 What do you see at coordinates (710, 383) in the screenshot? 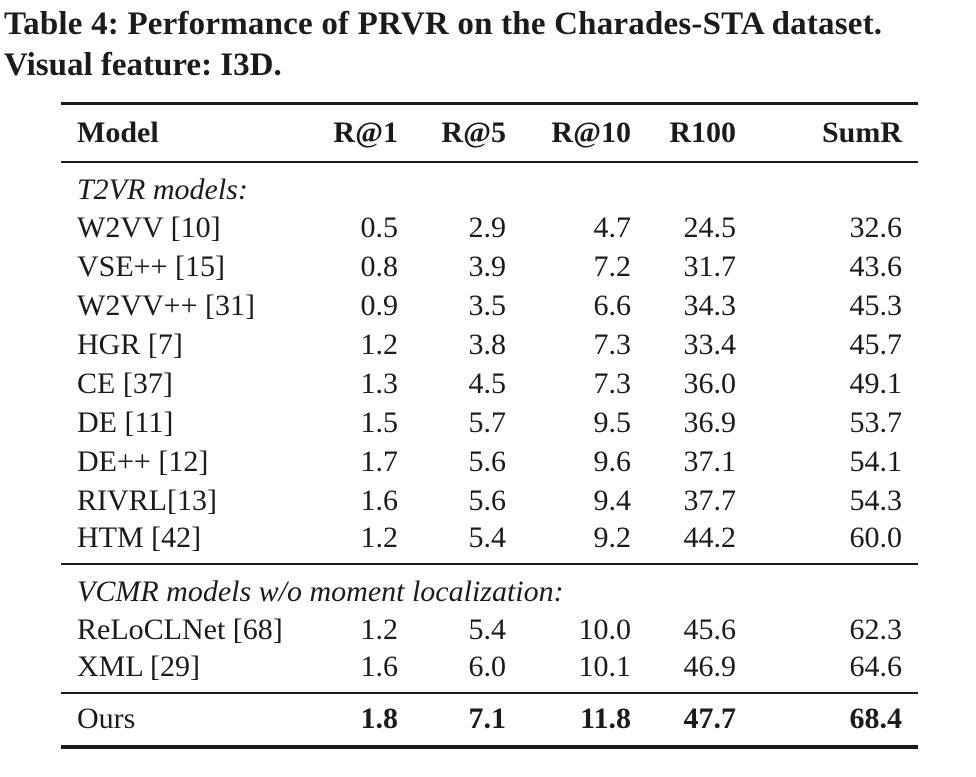
I see `r100-cell: 36.0` at bounding box center [710, 383].